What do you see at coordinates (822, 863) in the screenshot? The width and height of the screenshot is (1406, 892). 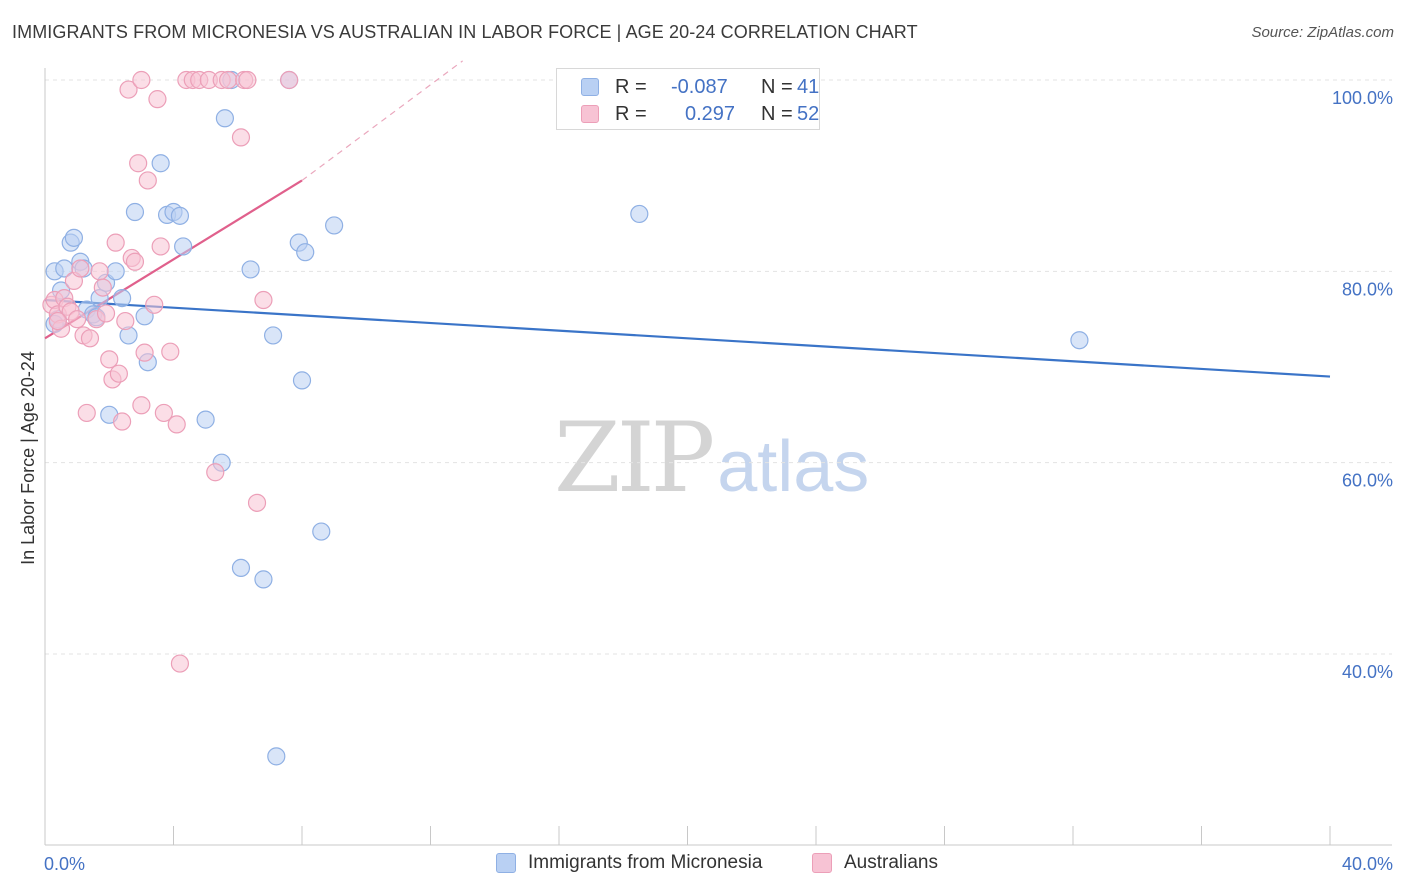 I see `bottom-legend-swatch-pink` at bounding box center [822, 863].